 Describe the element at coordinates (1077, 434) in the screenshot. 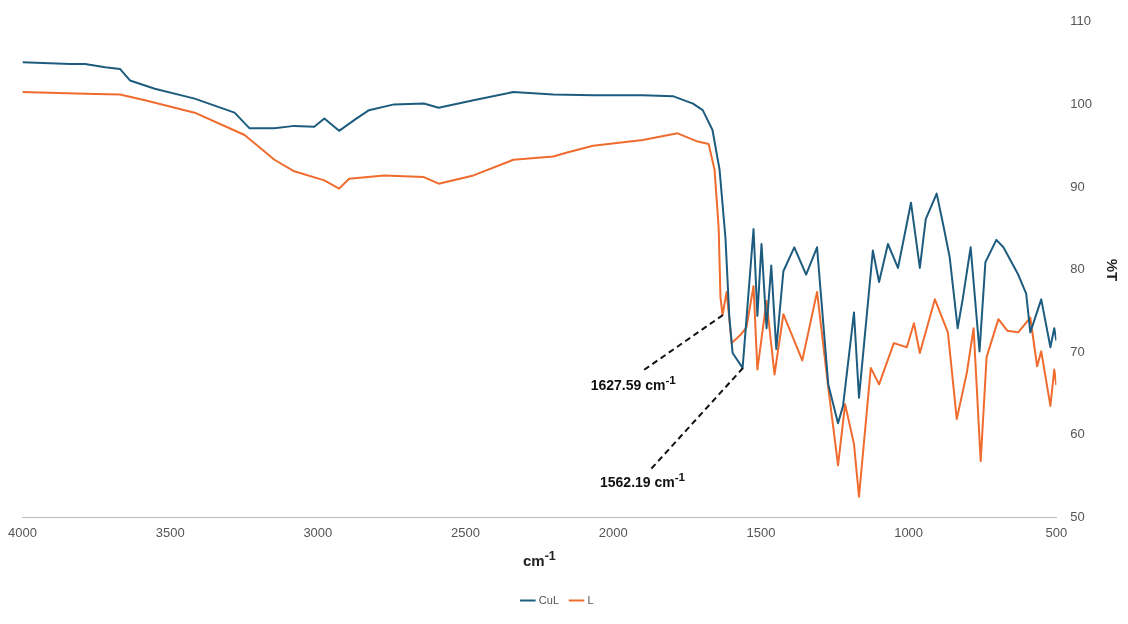

I see `y-tick-label: 60` at that location.